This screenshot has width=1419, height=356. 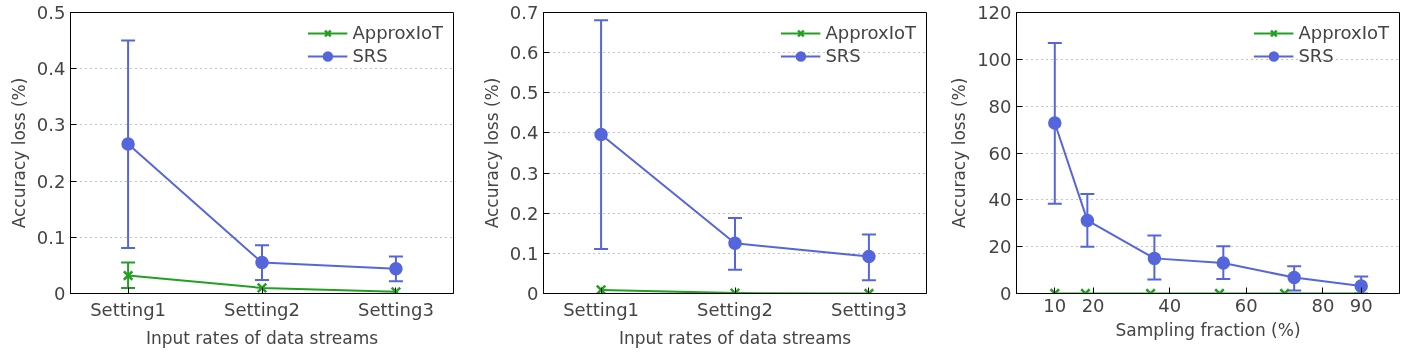 I want to click on y-tick-label: 100, so click(x=994, y=59).